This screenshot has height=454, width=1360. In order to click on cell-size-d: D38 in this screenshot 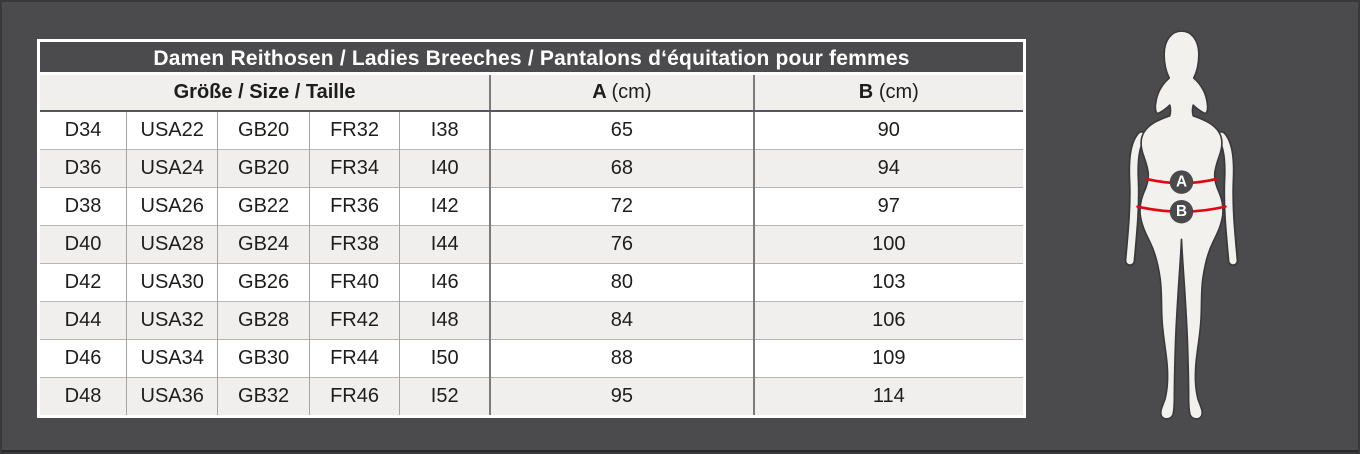, I will do `click(83, 205)`.